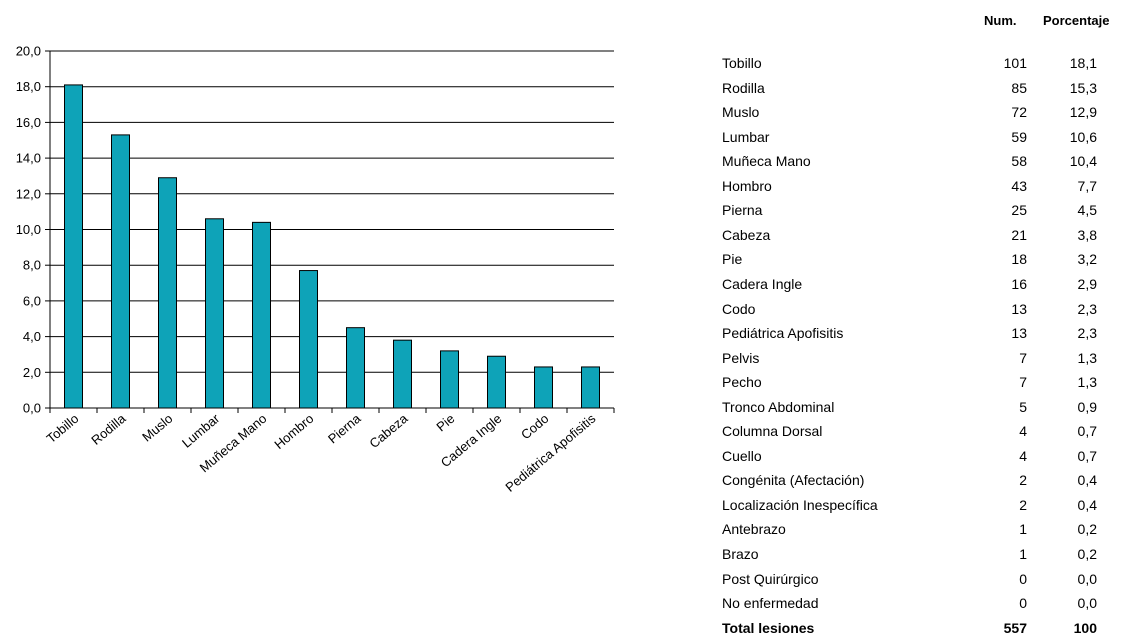 The width and height of the screenshot is (1130, 642). What do you see at coordinates (344, 428) in the screenshot?
I see `x-tick-label: Pierna` at bounding box center [344, 428].